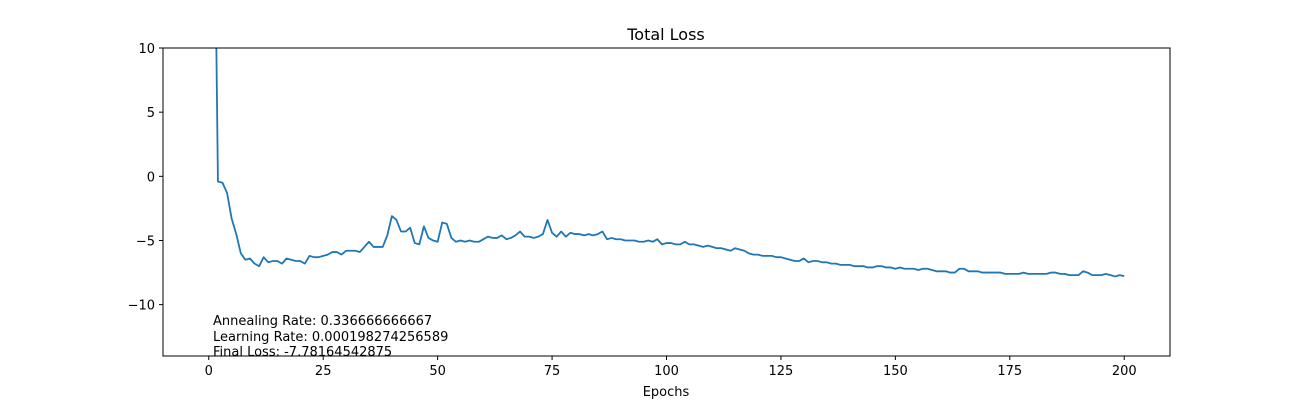 The image size is (1300, 400). What do you see at coordinates (1009, 371) in the screenshot?
I see `x-tick-label: 175` at bounding box center [1009, 371].